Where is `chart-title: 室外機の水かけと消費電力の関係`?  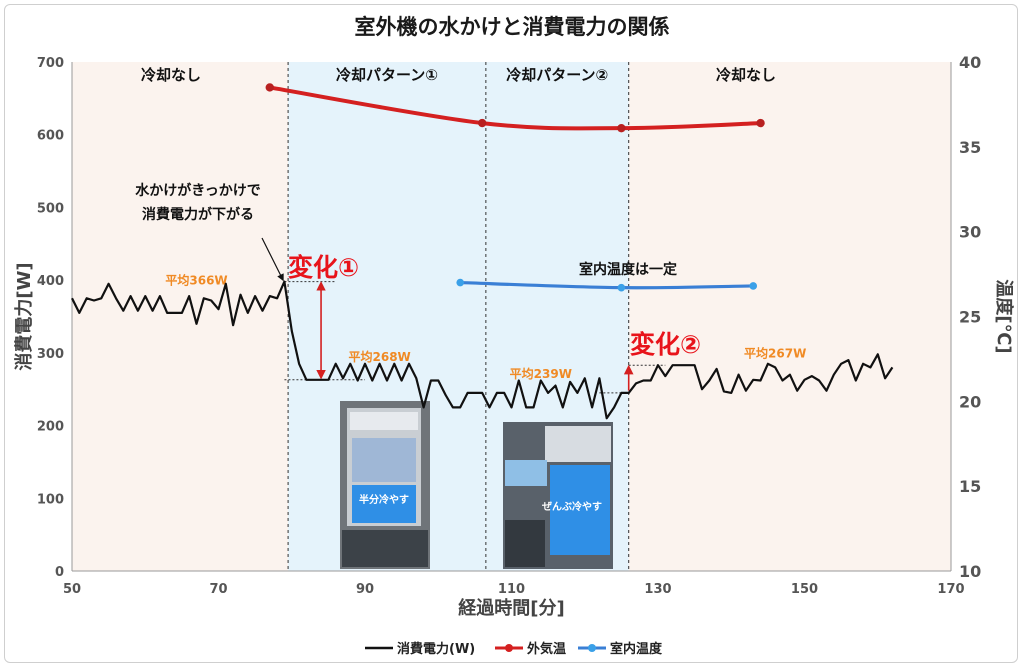
chart-title: 室外機の水かけと消費電力の関係 is located at coordinates (512, 27).